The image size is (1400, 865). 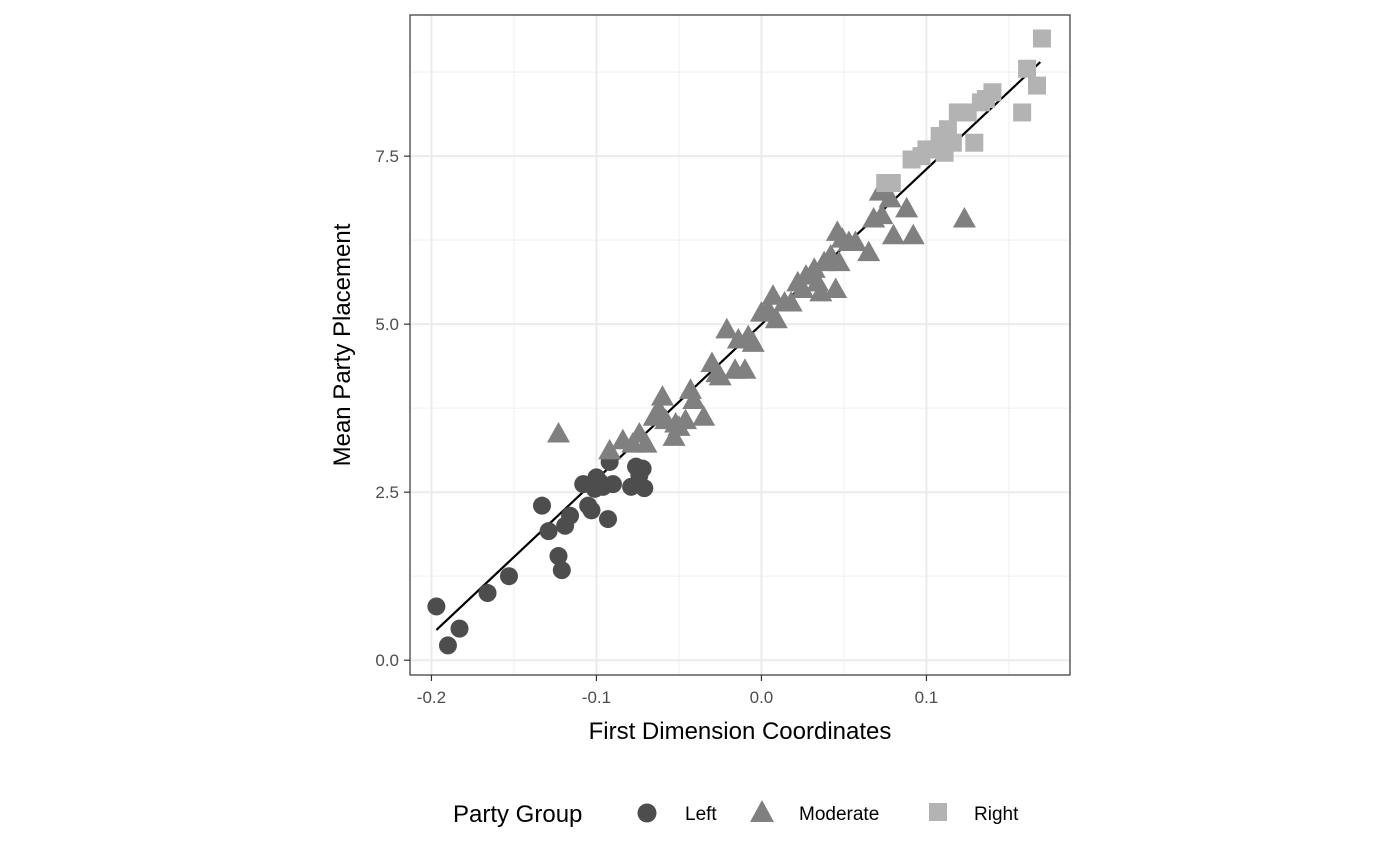 What do you see at coordinates (392, 408) in the screenshot?
I see `y-axis: 0.0 2.5 5.0 7.5` at bounding box center [392, 408].